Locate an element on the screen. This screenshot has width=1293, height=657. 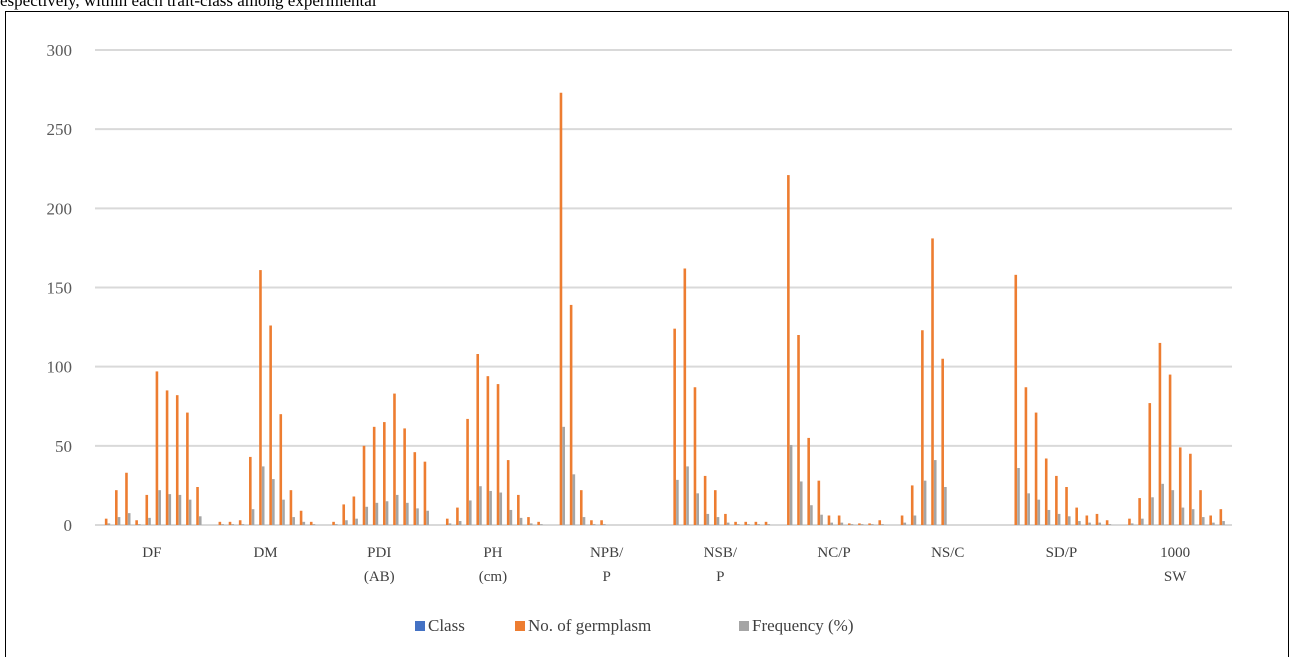
x-category-label-line2: (cm) is located at coordinates (493, 577).